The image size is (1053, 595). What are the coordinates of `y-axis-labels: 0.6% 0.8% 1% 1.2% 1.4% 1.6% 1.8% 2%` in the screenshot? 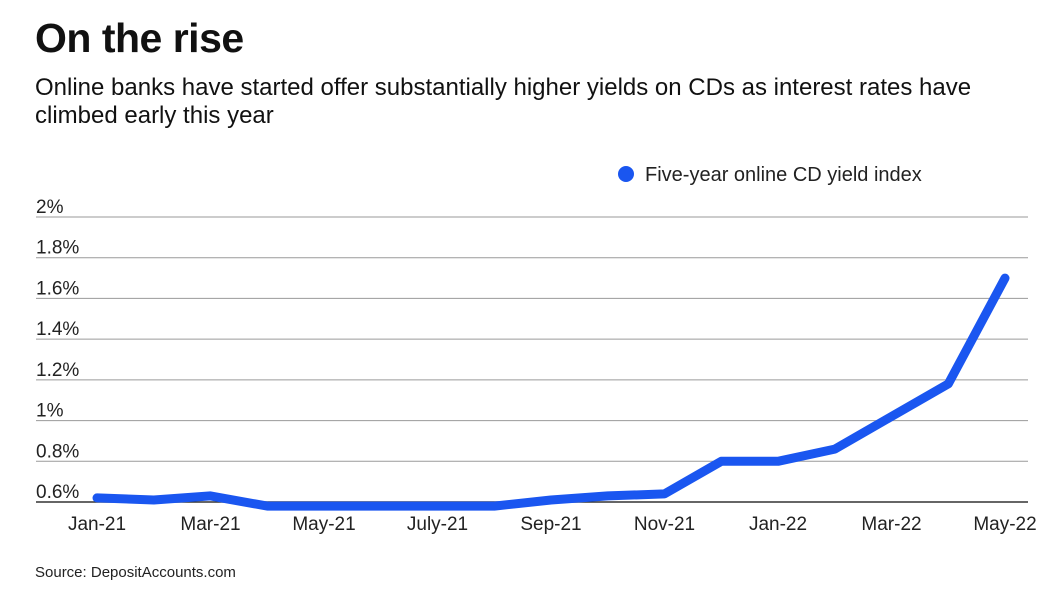 It's located at (57, 350).